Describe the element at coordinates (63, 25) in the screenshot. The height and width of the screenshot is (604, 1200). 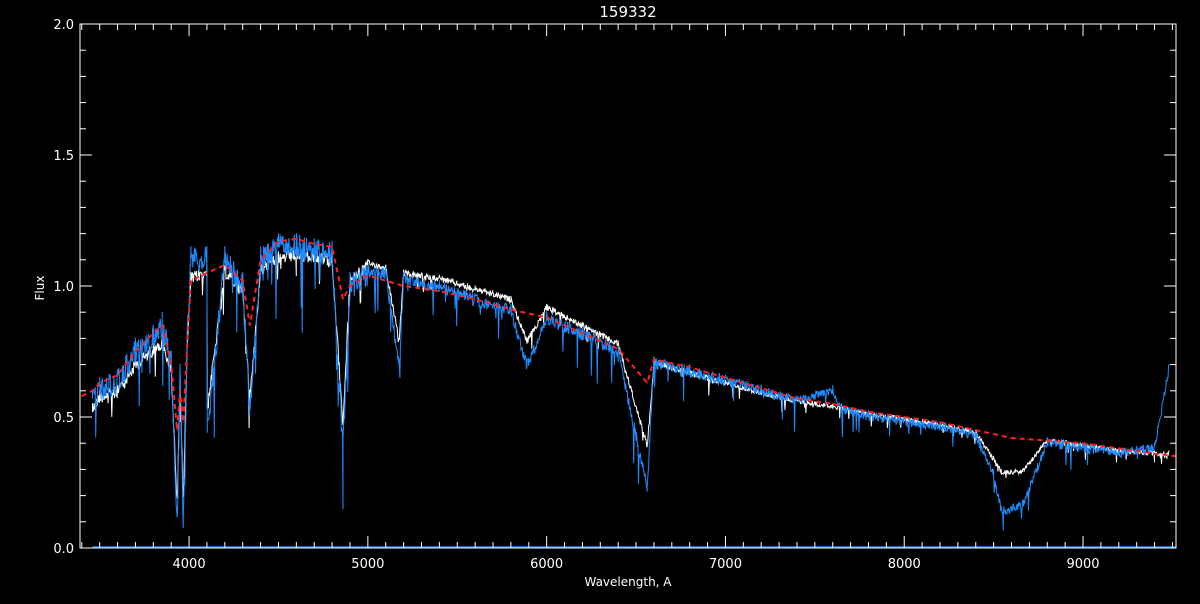
I see `y-tick-label: 2.0` at that location.